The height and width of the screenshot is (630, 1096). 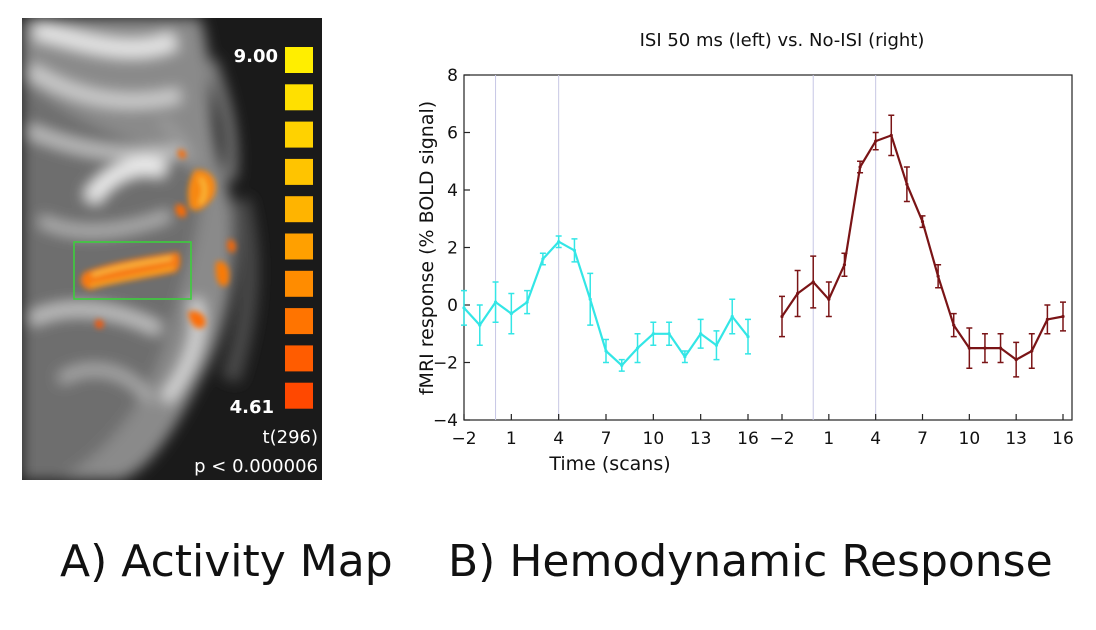 What do you see at coordinates (132, 270) in the screenshot?
I see `roi-box` at bounding box center [132, 270].